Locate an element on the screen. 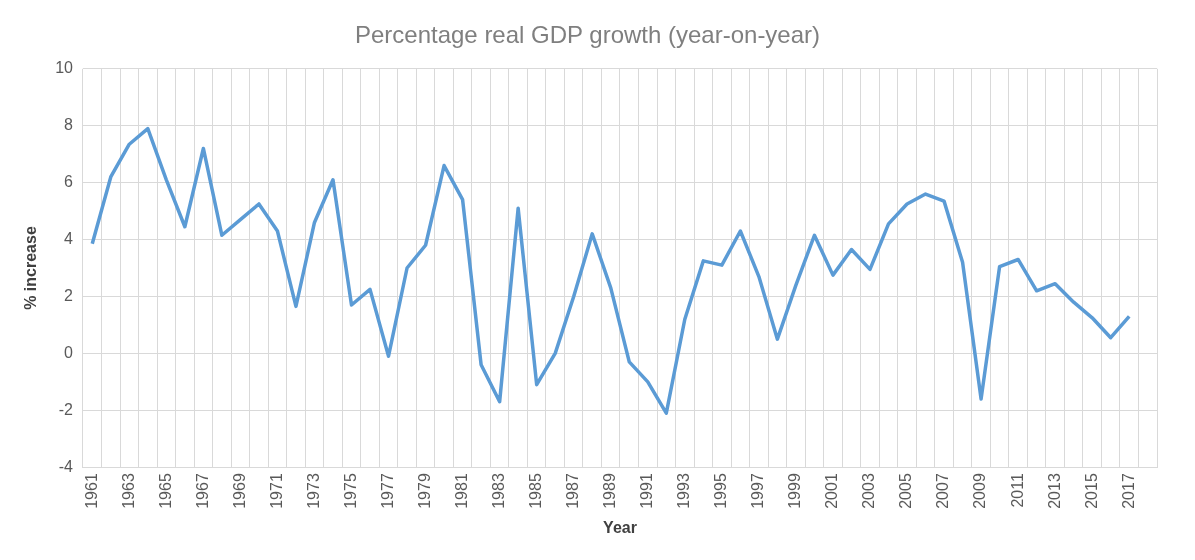 This screenshot has width=1195, height=560. x-axis-title: Year is located at coordinates (620, 527).